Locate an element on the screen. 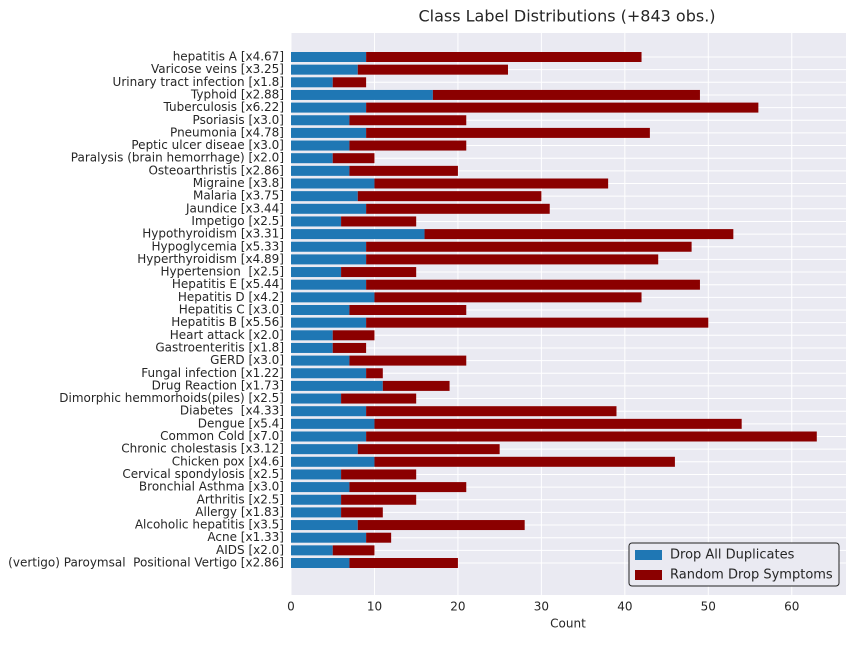 This screenshot has height=646, width=858. y-tick-label: Fungal infection [x1.22] is located at coordinates (212, 373).